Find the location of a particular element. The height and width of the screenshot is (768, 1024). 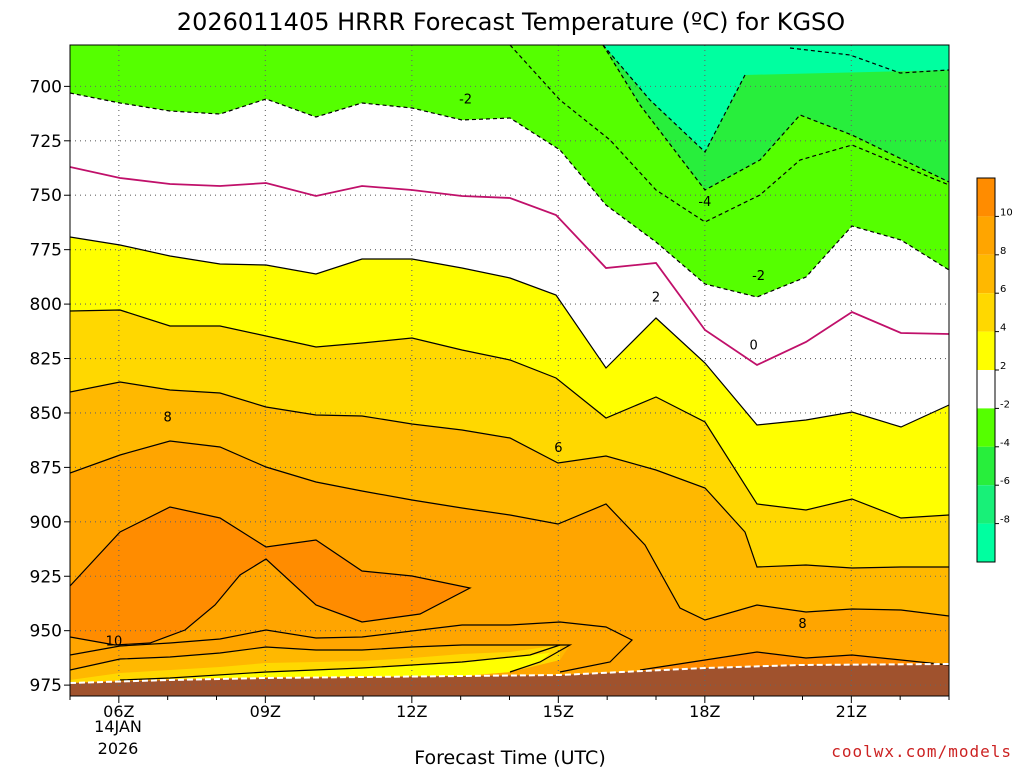

y-tick-label: 775 is located at coordinates (46, 251).